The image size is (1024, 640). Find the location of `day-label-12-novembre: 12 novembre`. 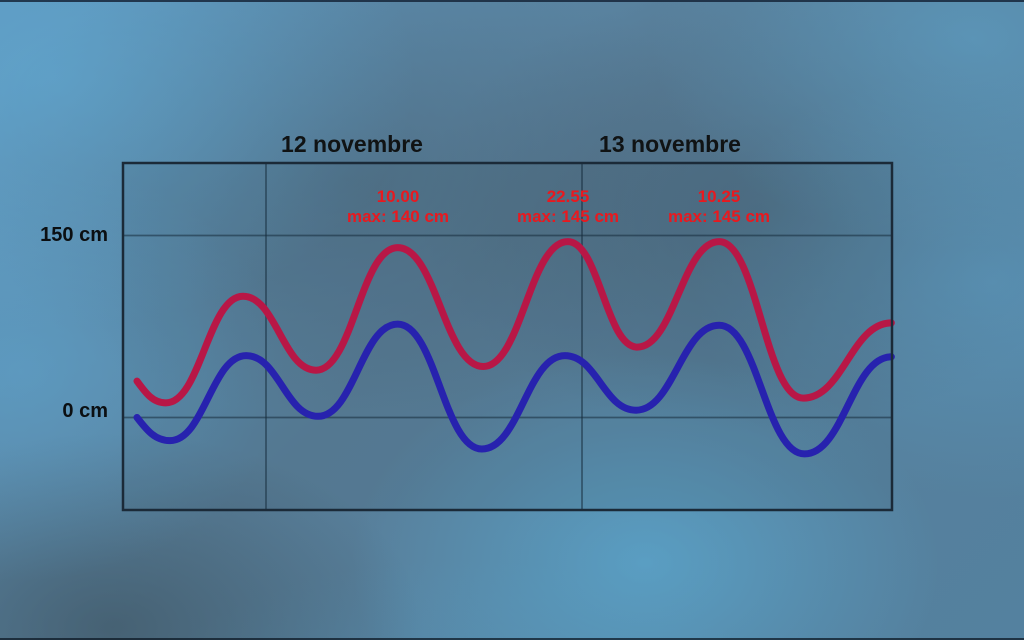

day-label-12-novembre: 12 novembre is located at coordinates (352, 144).